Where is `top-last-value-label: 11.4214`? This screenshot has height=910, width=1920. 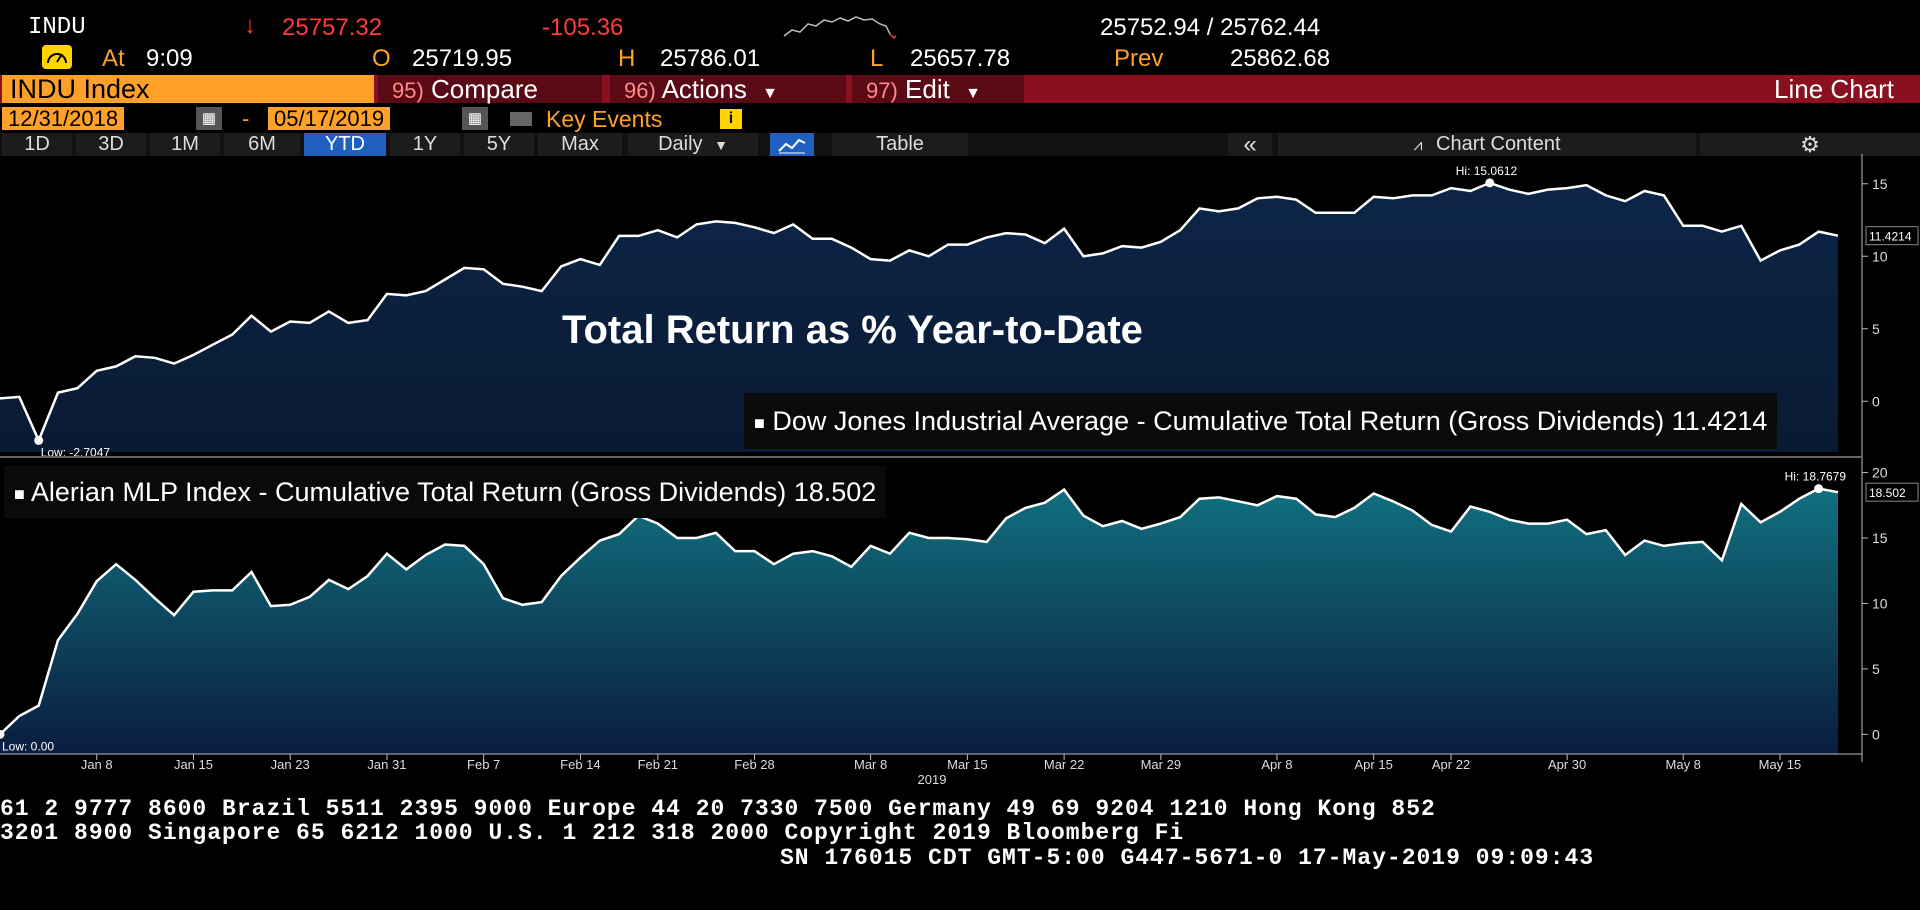 top-last-value-label: 11.4214 is located at coordinates (1890, 237).